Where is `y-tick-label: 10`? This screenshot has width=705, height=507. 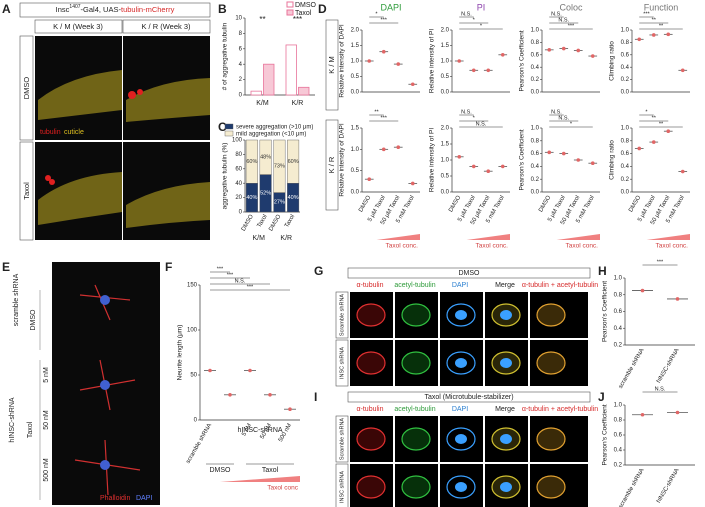
y-tick-label: 10 is located at coordinates (238, 19).